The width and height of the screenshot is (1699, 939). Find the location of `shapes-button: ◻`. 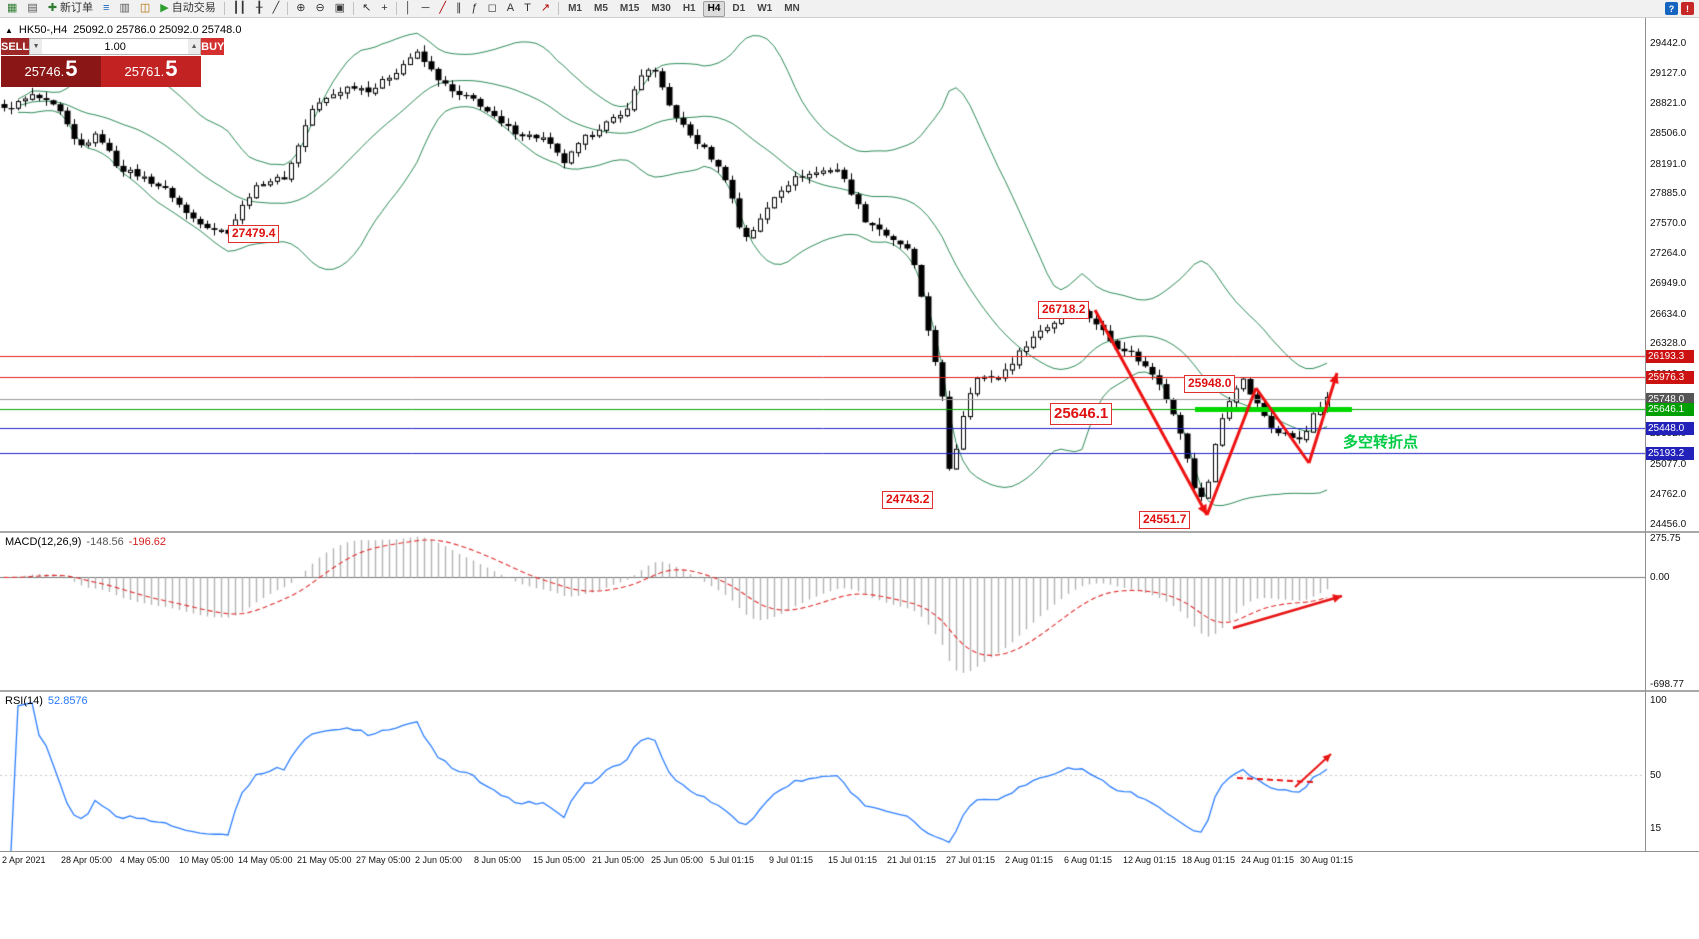

shapes-button: ◻ is located at coordinates (492, 8).